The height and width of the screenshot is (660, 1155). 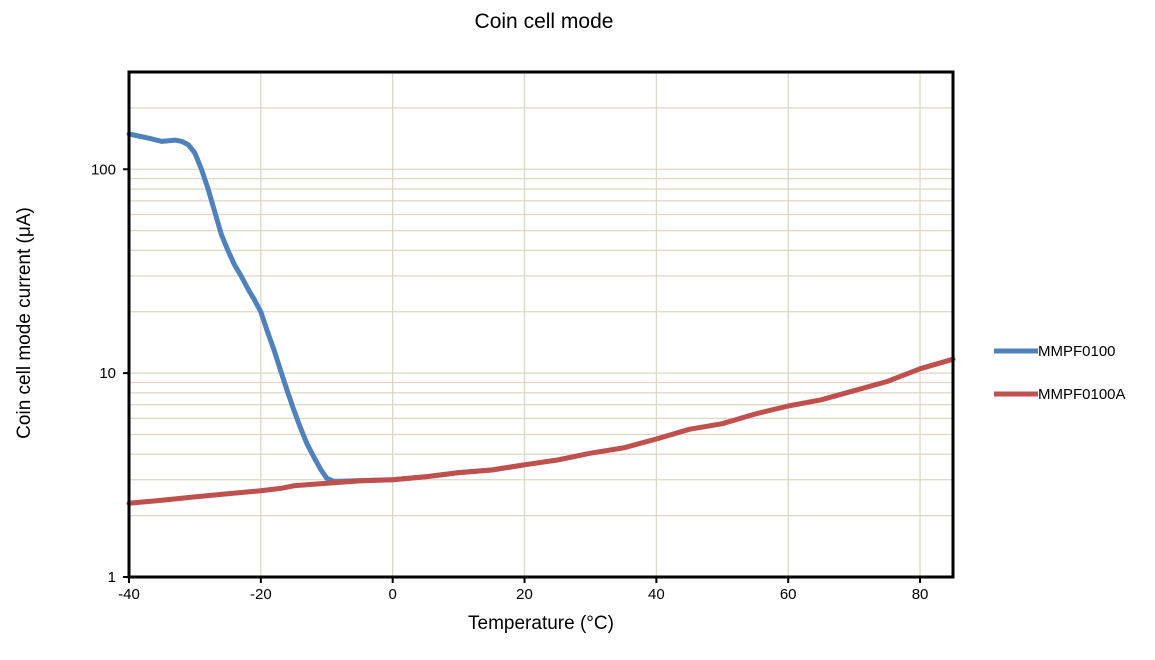 I want to click on y-axis-title: Coin cell mode current (μA), so click(x=24, y=323).